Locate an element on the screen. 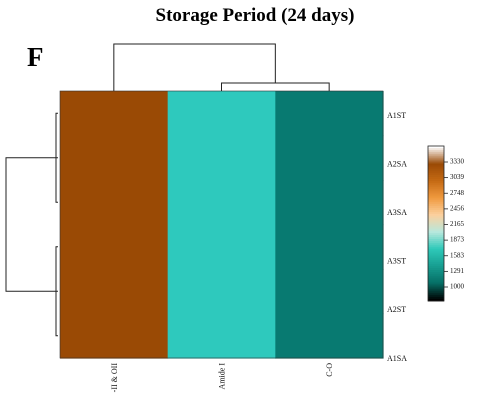 Image resolution: width=480 pixels, height=408 pixels. colorbar-tick-label: 1873 is located at coordinates (457, 240).